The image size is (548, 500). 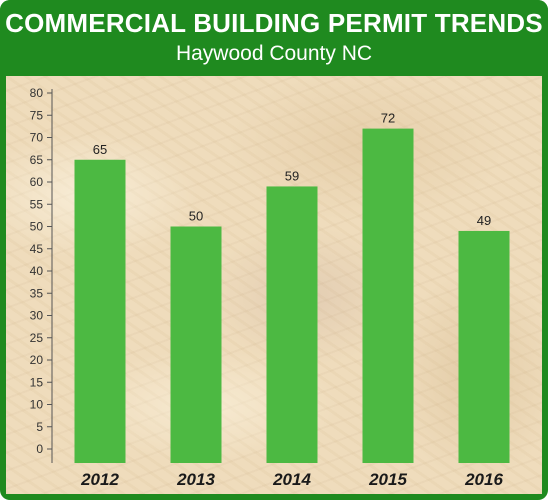 I want to click on x-category-label: 2012, so click(x=99, y=479).